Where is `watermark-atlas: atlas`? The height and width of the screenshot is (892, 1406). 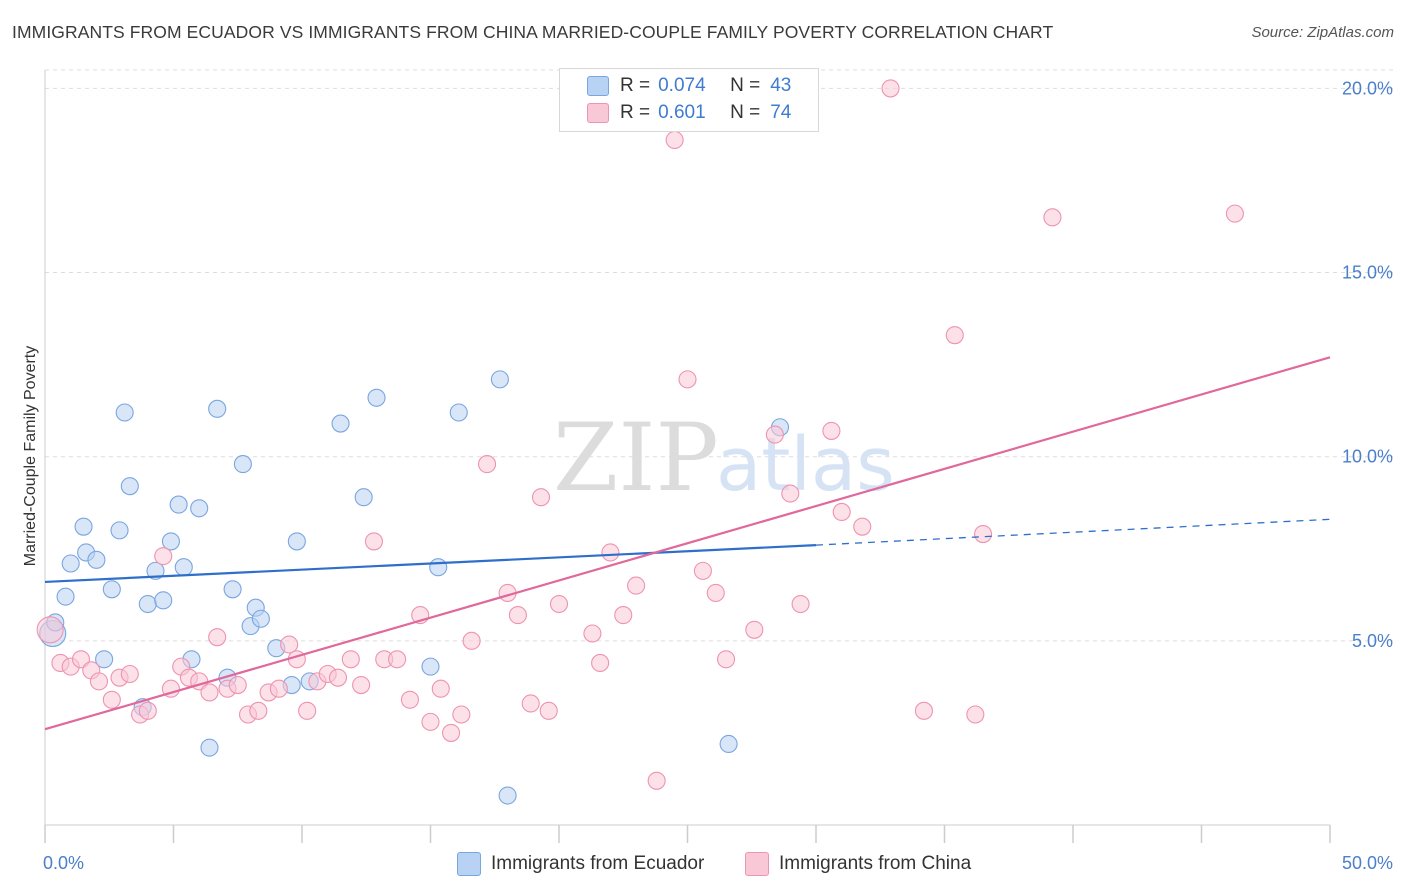
watermark-atlas: atlas is located at coordinates (805, 465).